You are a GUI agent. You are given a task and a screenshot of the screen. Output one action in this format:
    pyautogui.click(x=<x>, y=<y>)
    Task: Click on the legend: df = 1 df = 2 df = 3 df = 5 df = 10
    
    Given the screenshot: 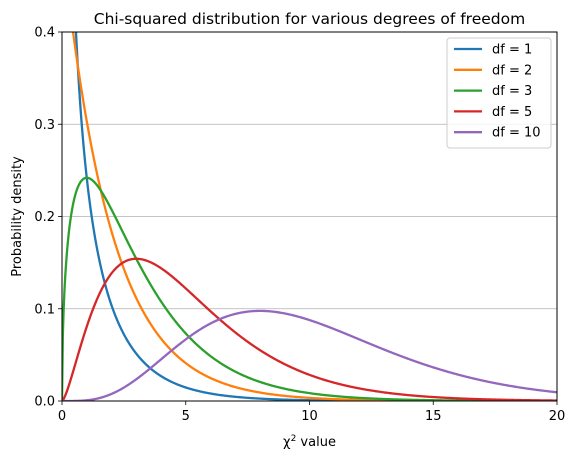 What is the action you would take?
    pyautogui.click(x=499, y=93)
    